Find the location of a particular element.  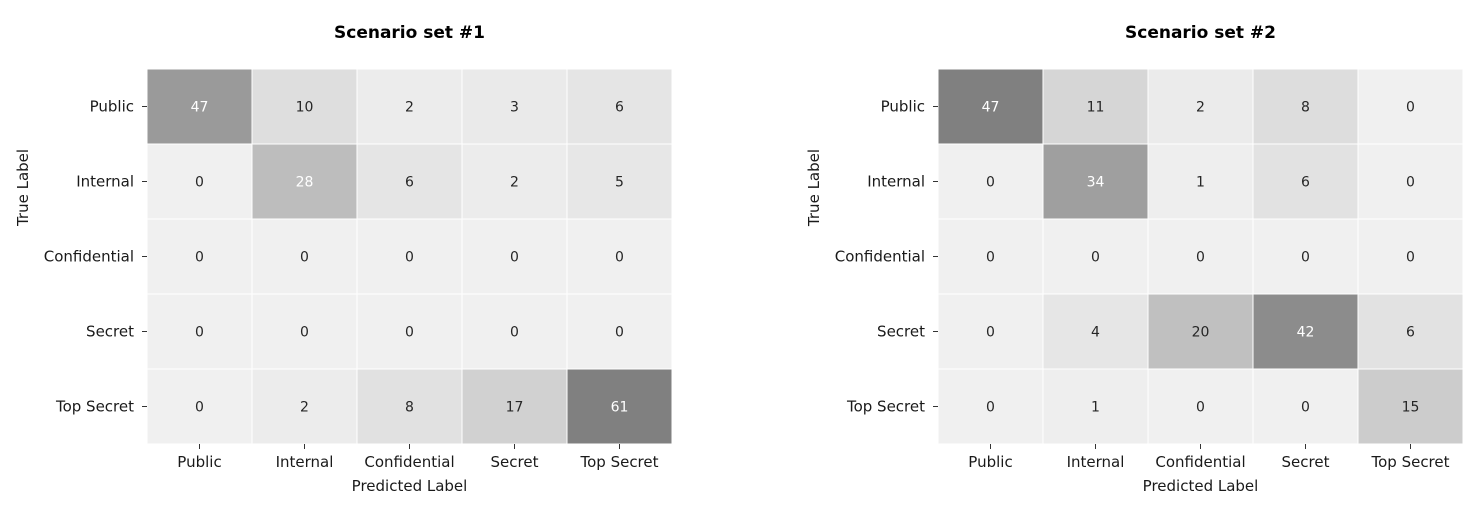

cell-value-label: 42 is located at coordinates (1306, 333).